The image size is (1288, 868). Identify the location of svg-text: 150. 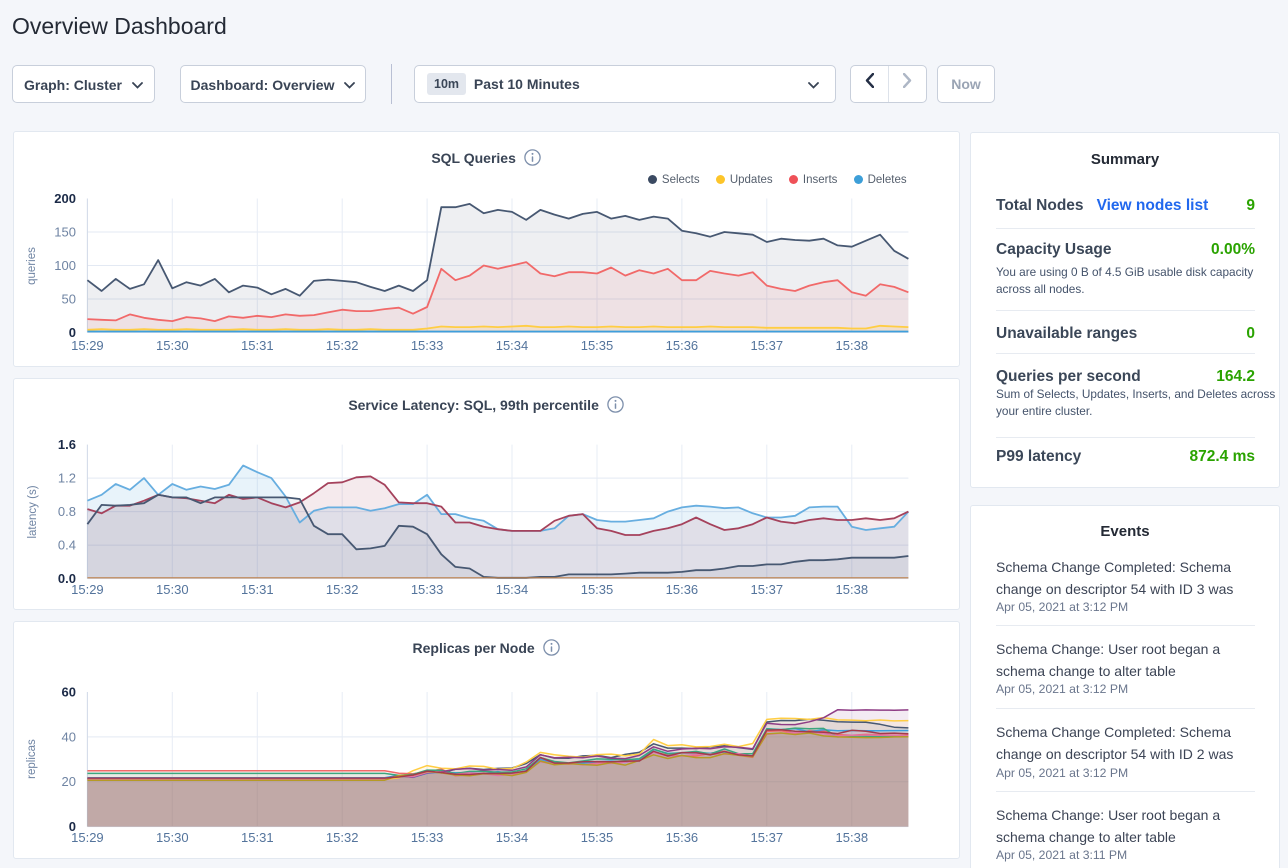
(65, 232).